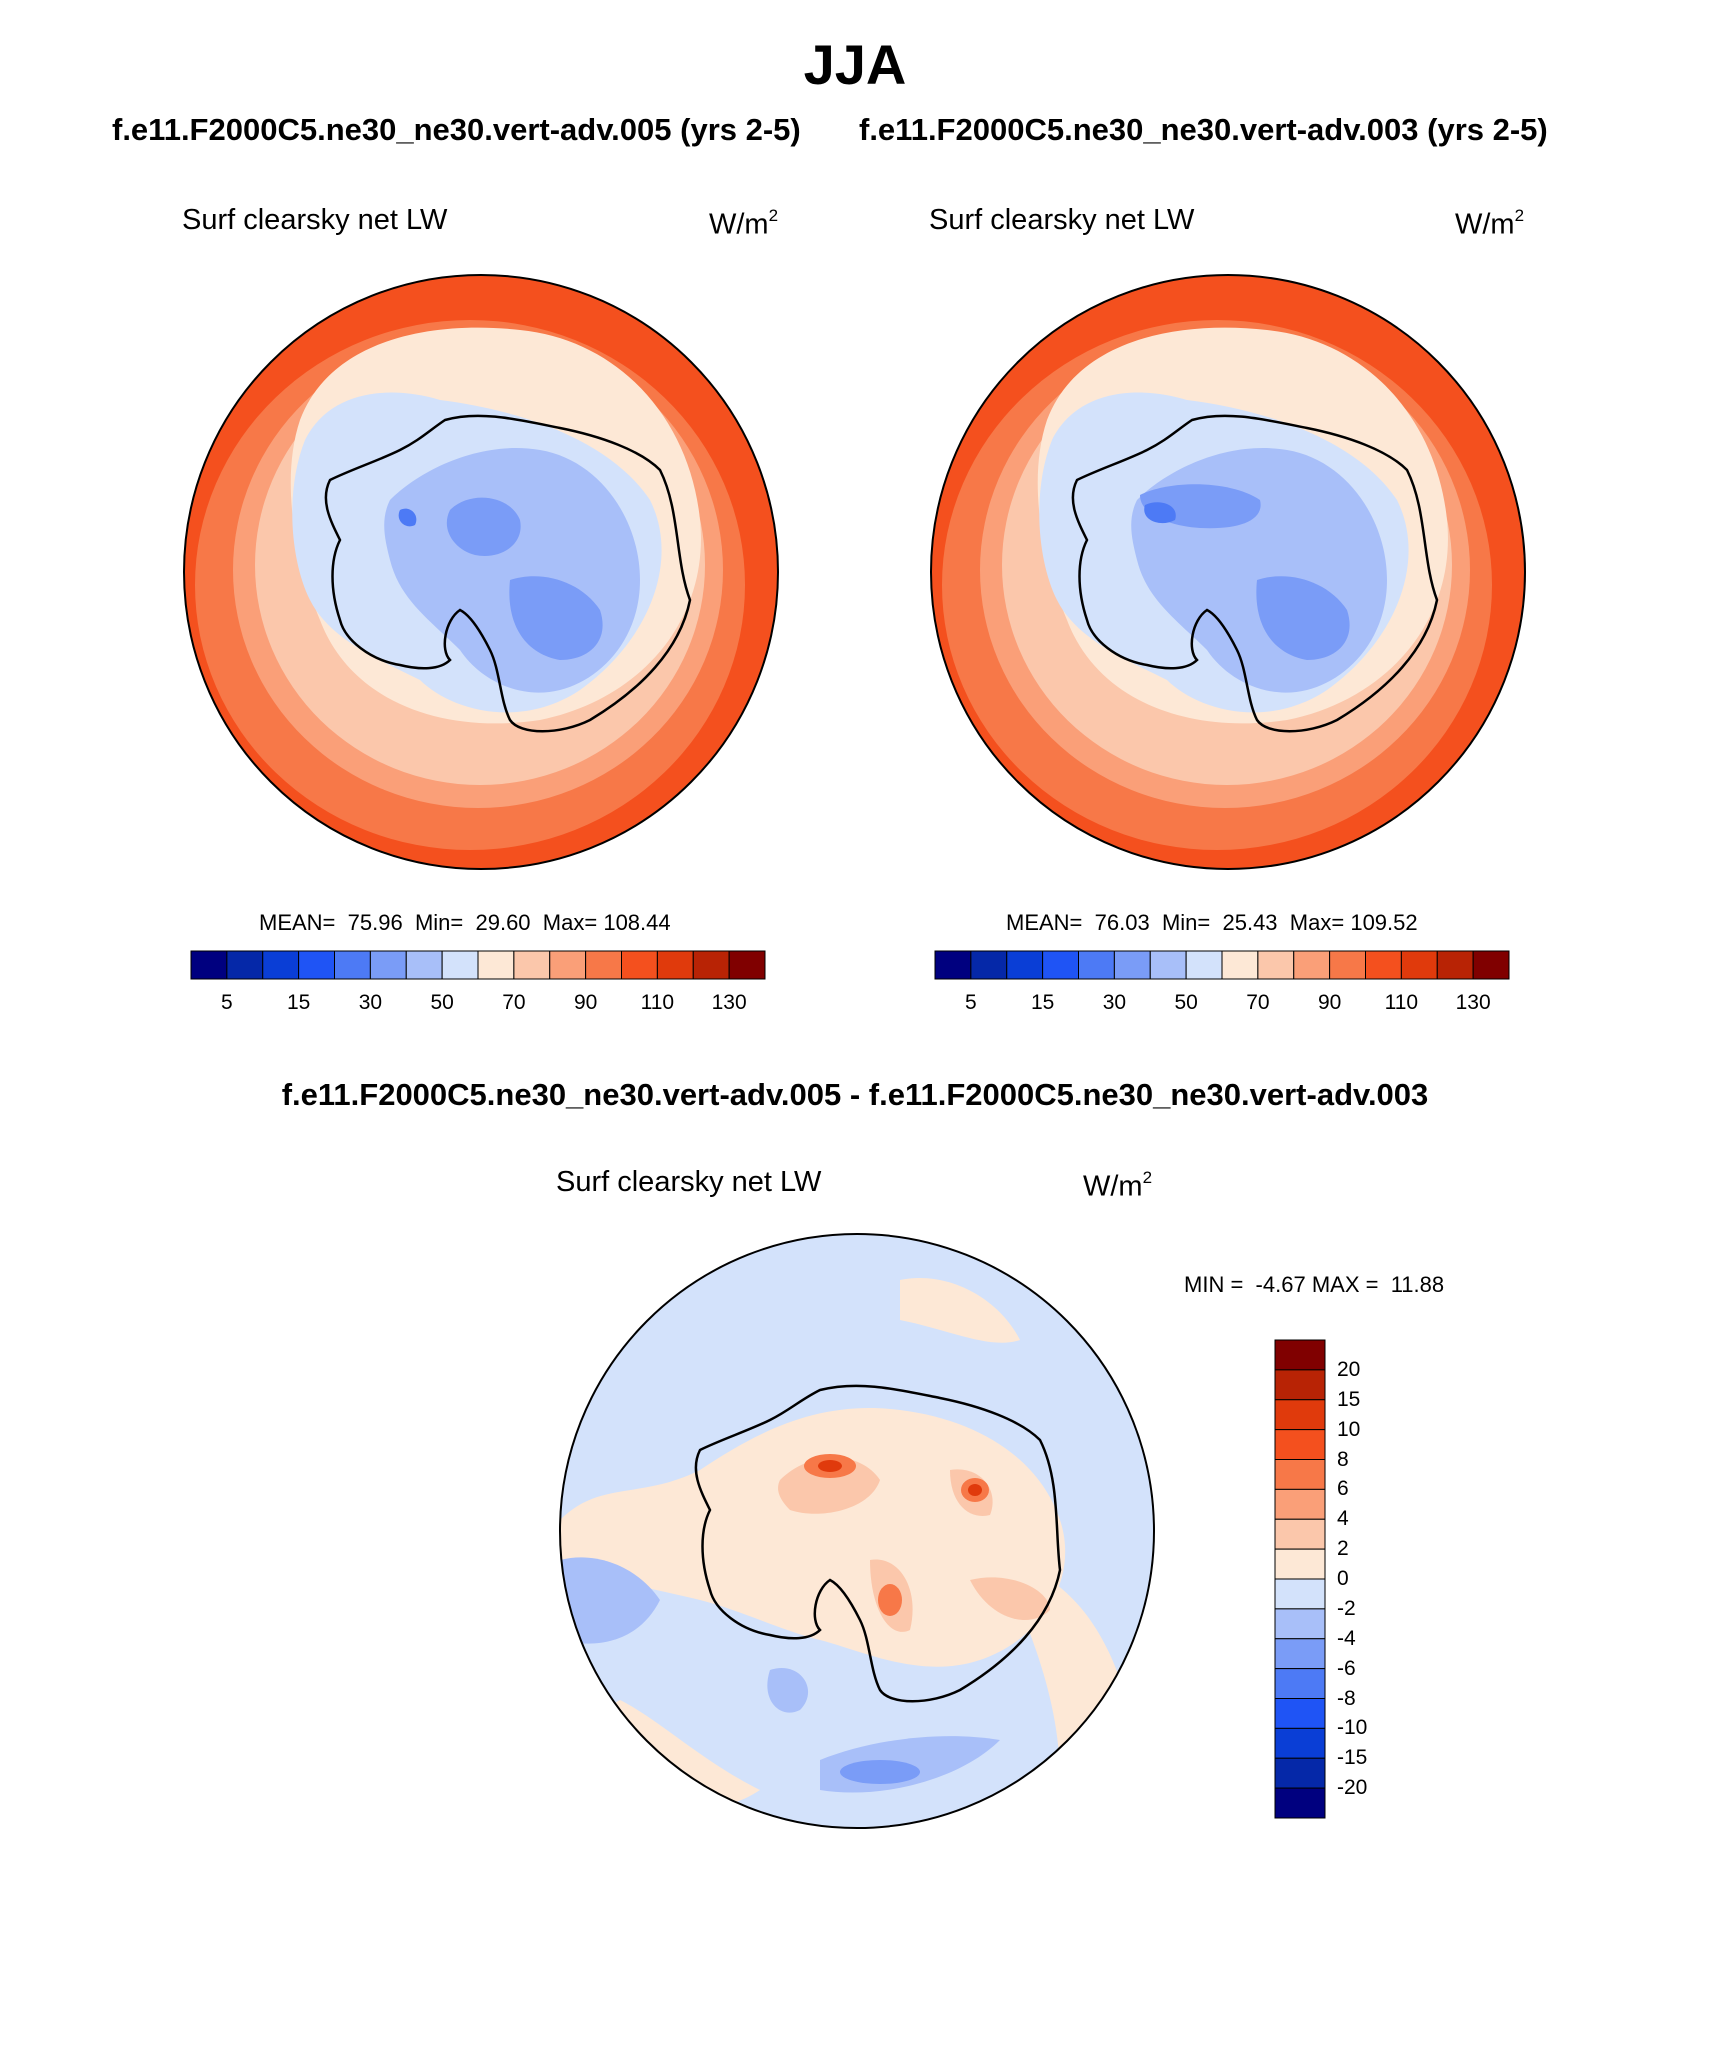 This screenshot has width=1710, height=2061. Describe the element at coordinates (1343, 1578) in the screenshot. I see `diff-colorbar-tick-label: 0` at that location.